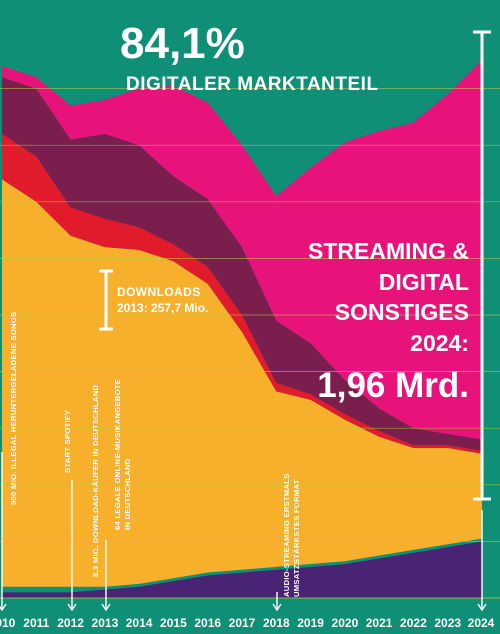 The height and width of the screenshot is (634, 500). What do you see at coordinates (310, 623) in the screenshot?
I see `x-tick-label: 2019` at bounding box center [310, 623].